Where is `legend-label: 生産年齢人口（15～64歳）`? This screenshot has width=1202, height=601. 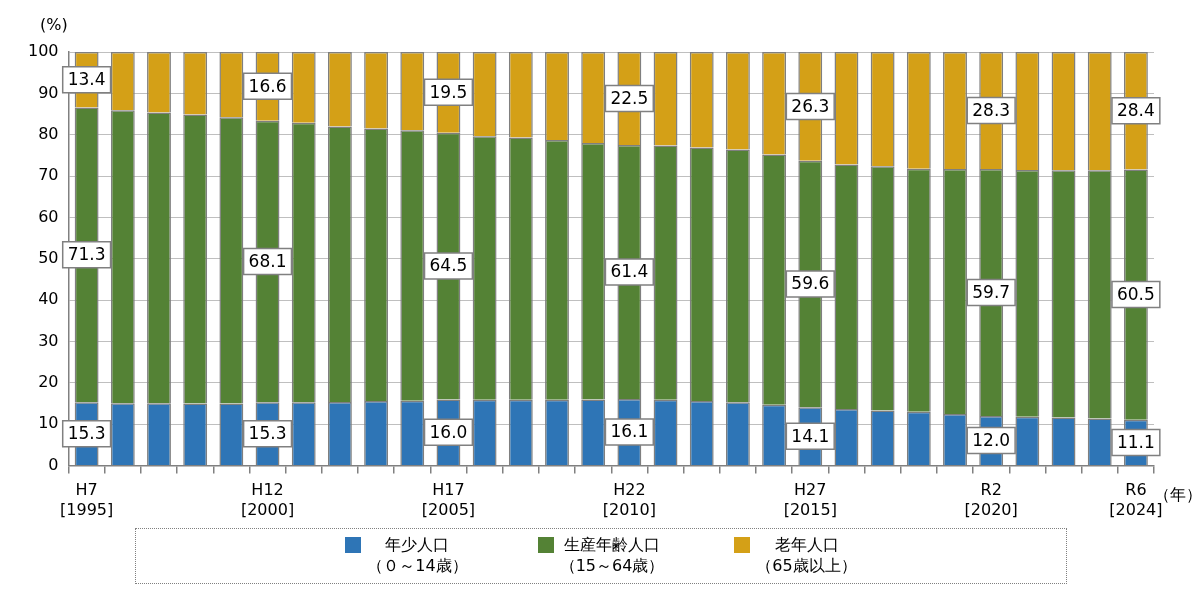
legend-label: 生産年齢人口（15～64歳） is located at coordinates (612, 556).